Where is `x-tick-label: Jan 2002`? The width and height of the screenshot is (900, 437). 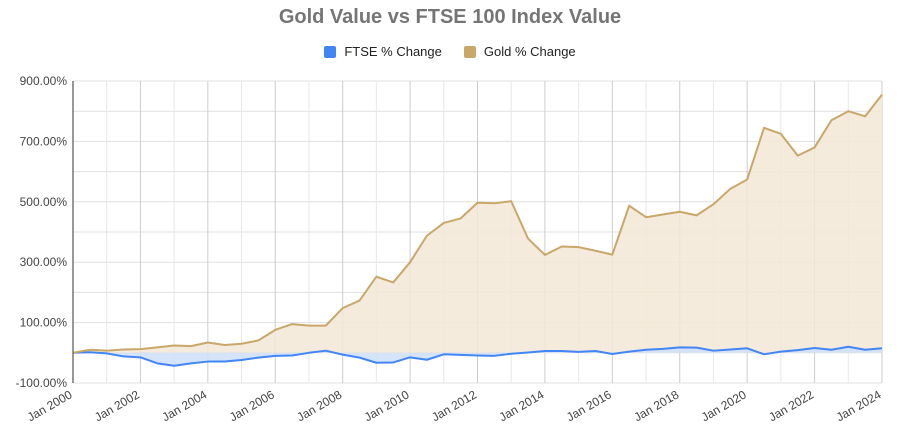 x-tick-label: Jan 2002 is located at coordinates (117, 405).